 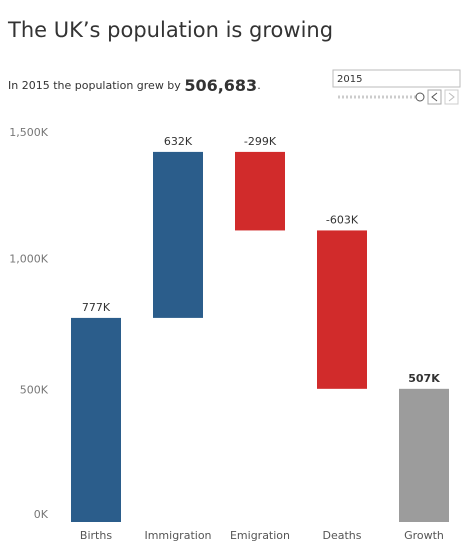 What do you see at coordinates (420, 97) in the screenshot?
I see `slider-handle` at bounding box center [420, 97].